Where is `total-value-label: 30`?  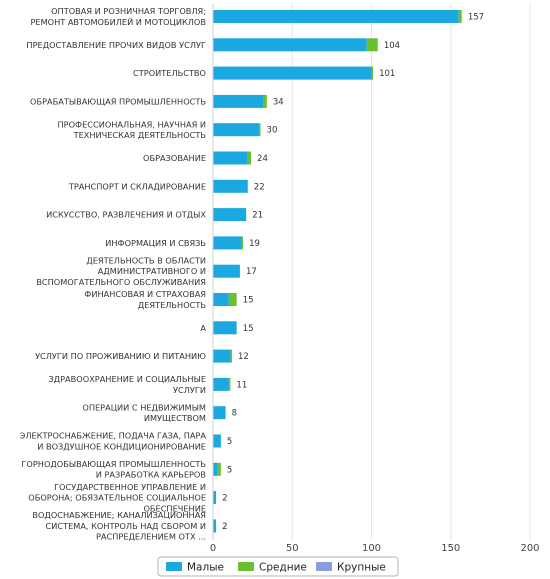
total-value-label: 30 is located at coordinates (272, 131).